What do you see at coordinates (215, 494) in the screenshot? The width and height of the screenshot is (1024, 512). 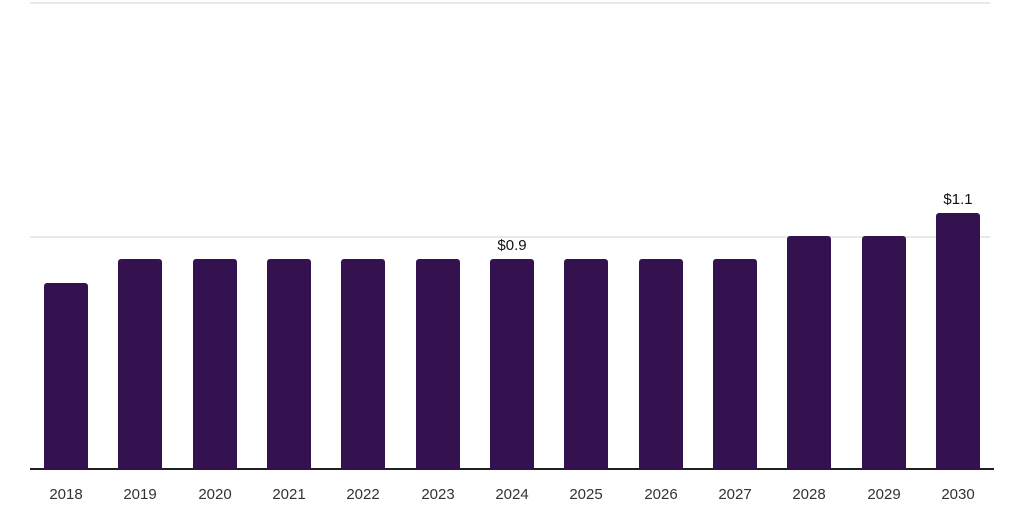 I see `x-tick-label-2020: 2020` at bounding box center [215, 494].